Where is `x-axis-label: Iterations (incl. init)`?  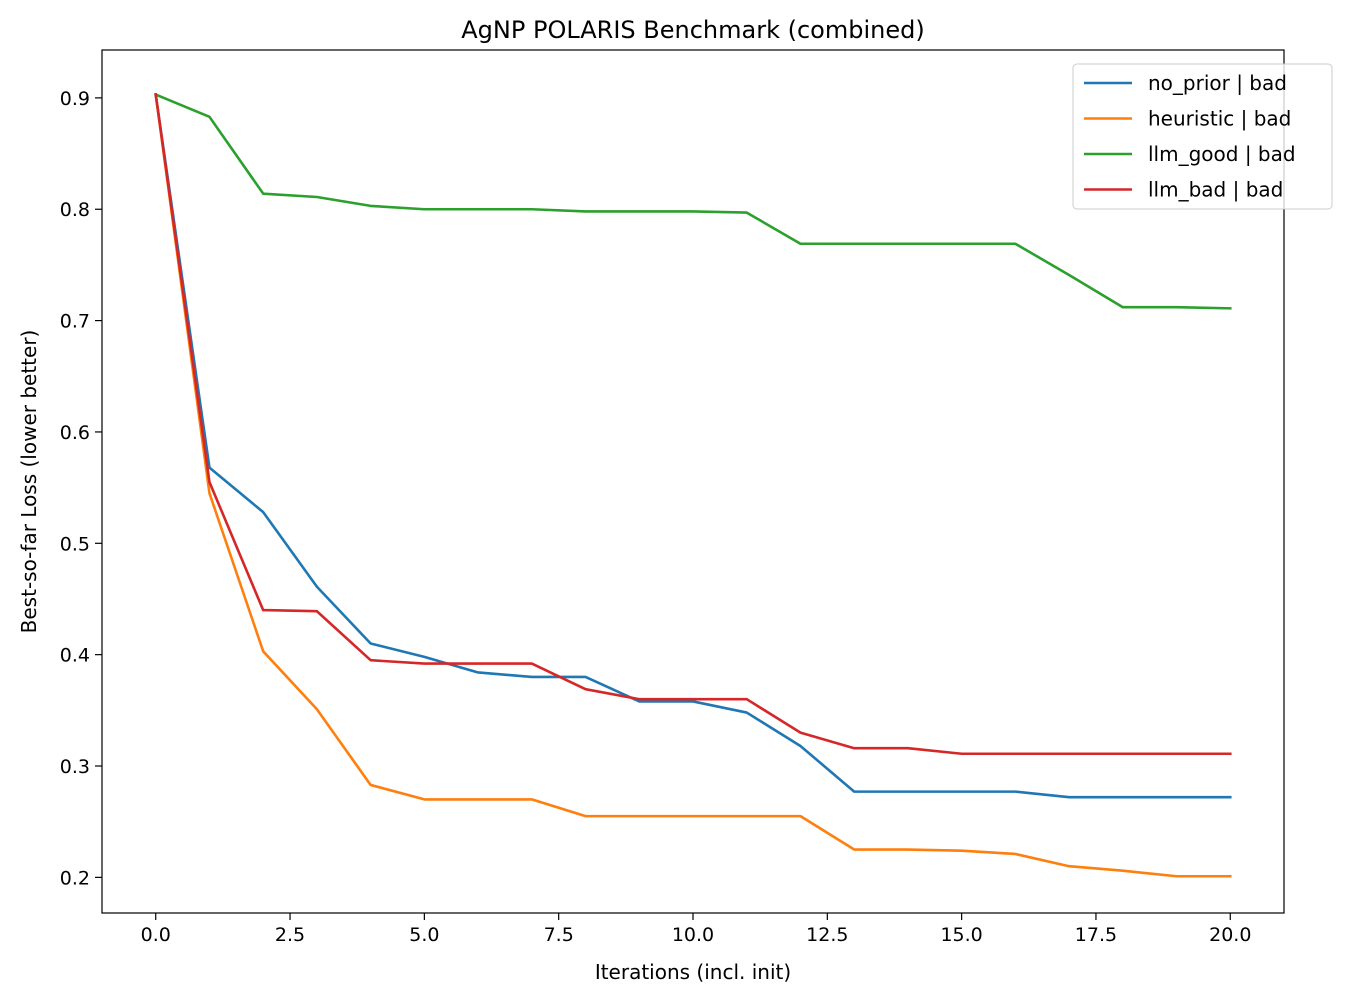
x-axis-label: Iterations (incl. init) is located at coordinates (693, 972).